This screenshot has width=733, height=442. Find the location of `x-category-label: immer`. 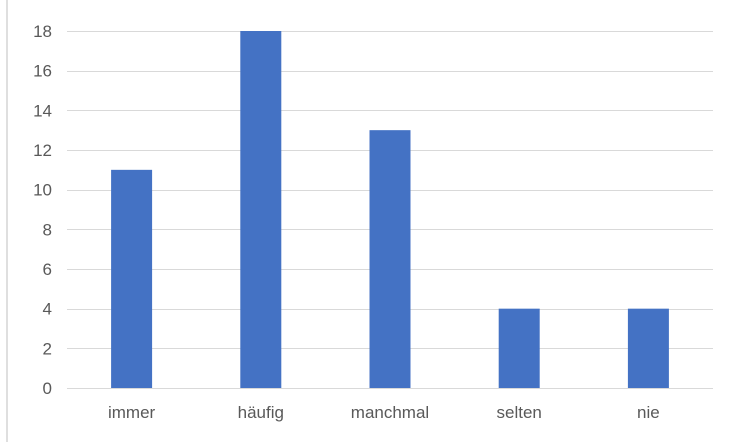

x-category-label: immer is located at coordinates (132, 412).